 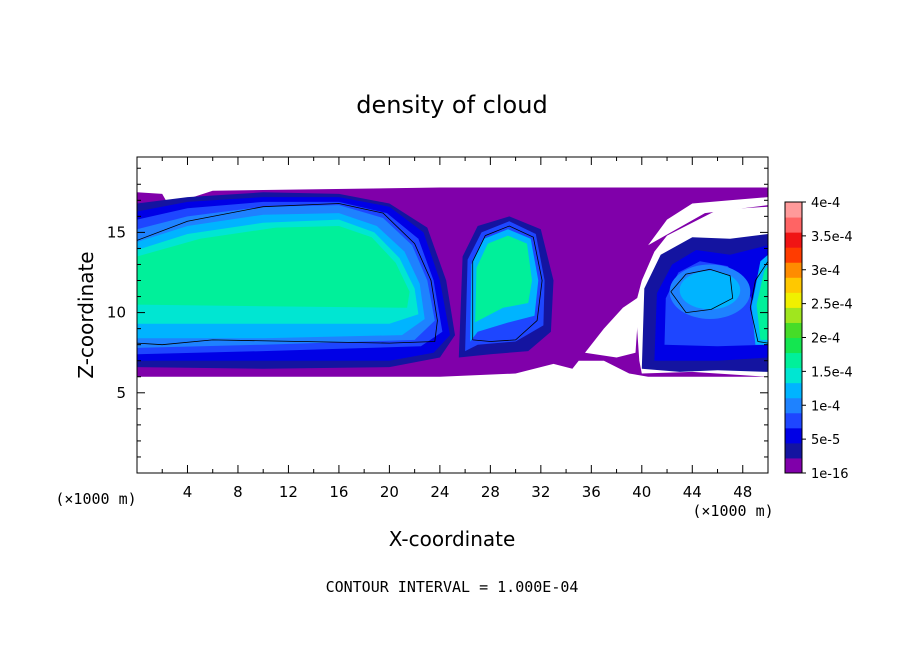 I want to click on x-tick-label: 20, so click(x=389, y=492).